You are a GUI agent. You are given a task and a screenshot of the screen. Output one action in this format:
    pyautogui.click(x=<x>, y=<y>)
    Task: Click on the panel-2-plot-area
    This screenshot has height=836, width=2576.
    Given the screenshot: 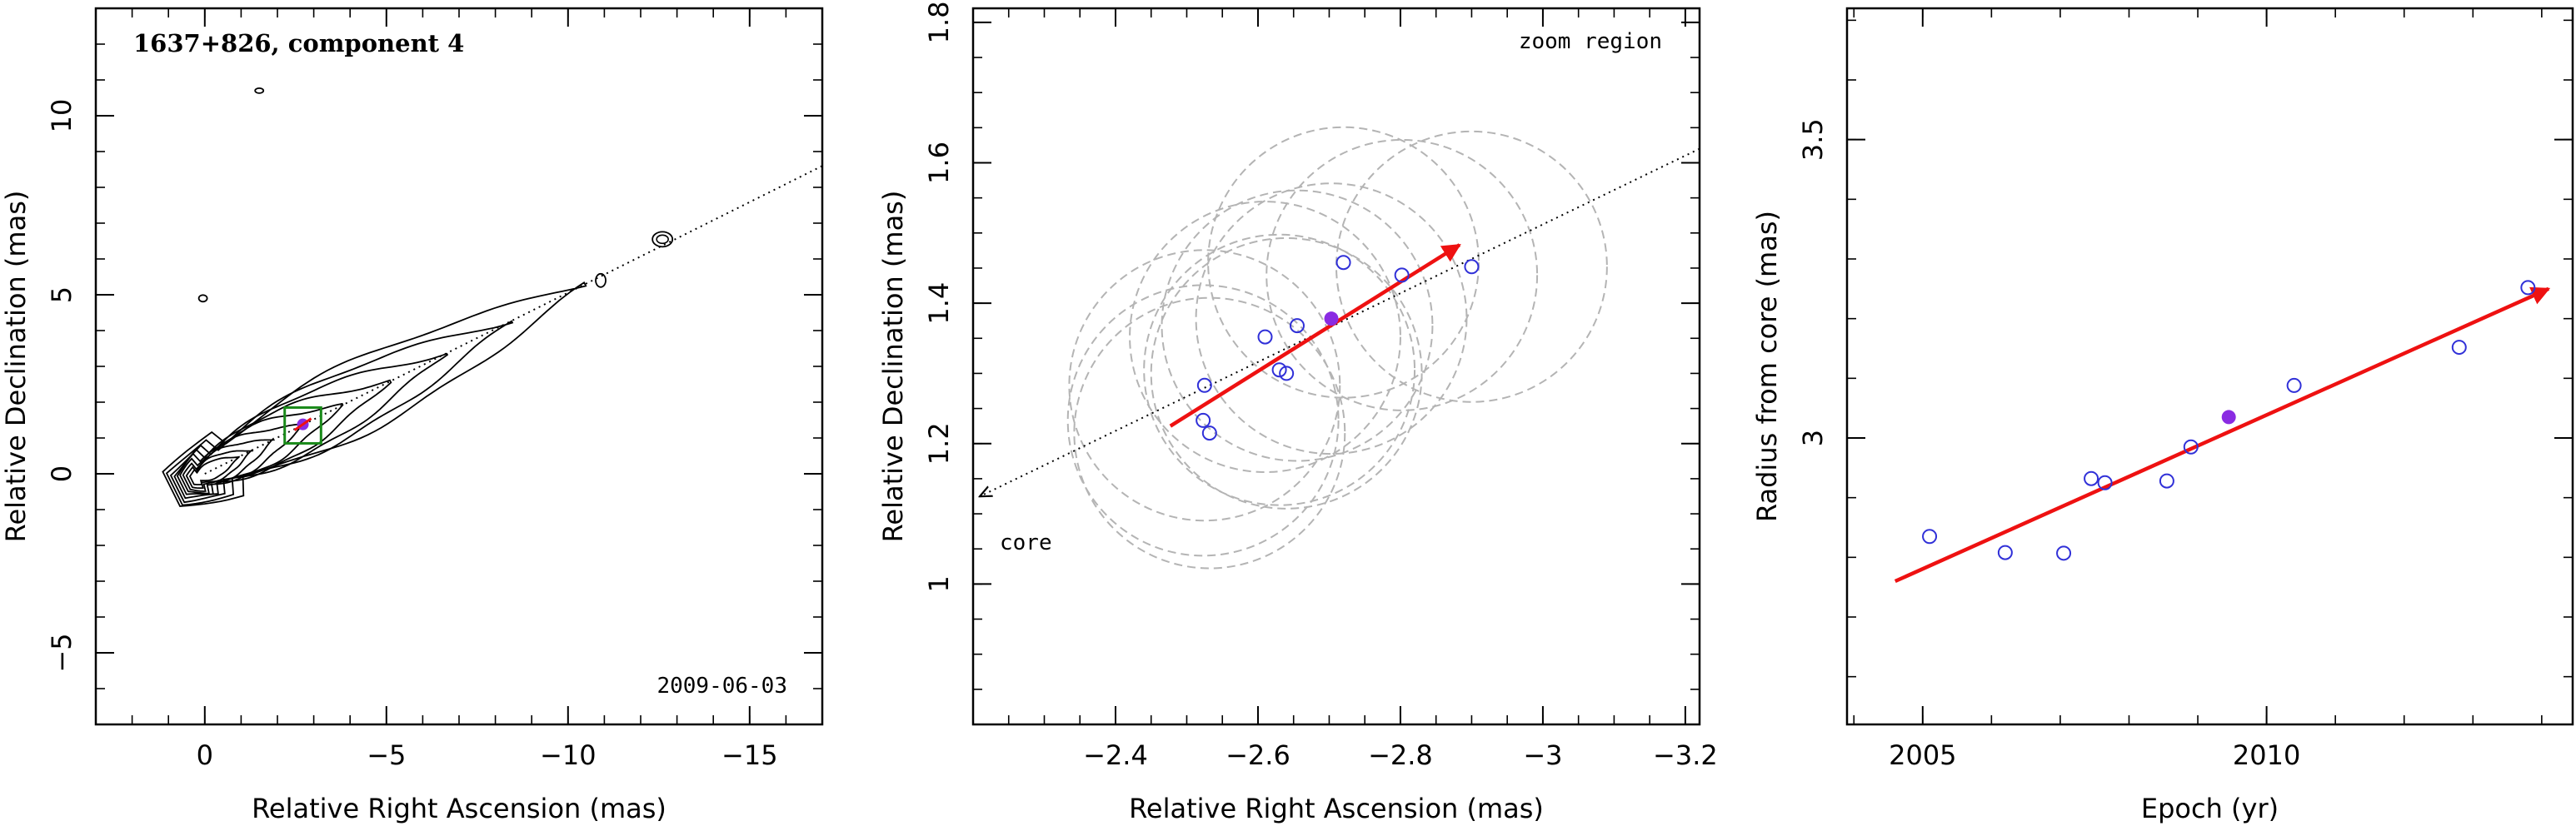 What is the action you would take?
    pyautogui.click(x=1340, y=348)
    